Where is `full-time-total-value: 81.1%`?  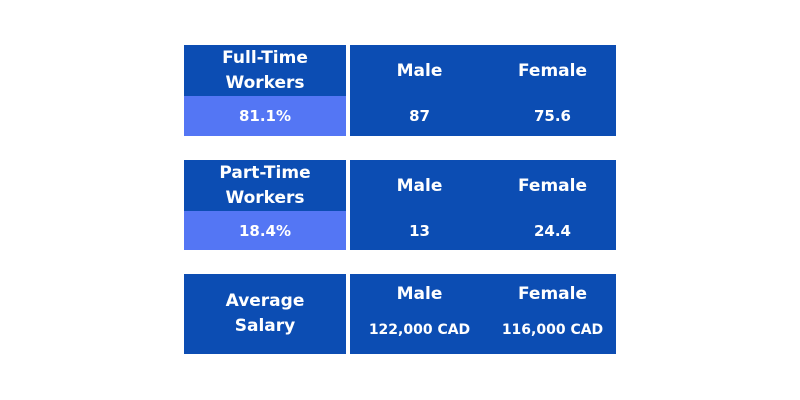
full-time-total-value: 81.1% is located at coordinates (265, 116).